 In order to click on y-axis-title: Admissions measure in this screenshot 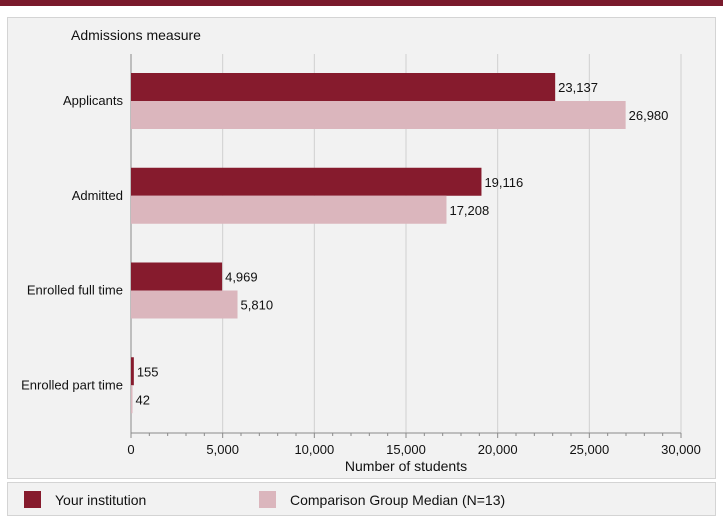, I will do `click(136, 35)`.